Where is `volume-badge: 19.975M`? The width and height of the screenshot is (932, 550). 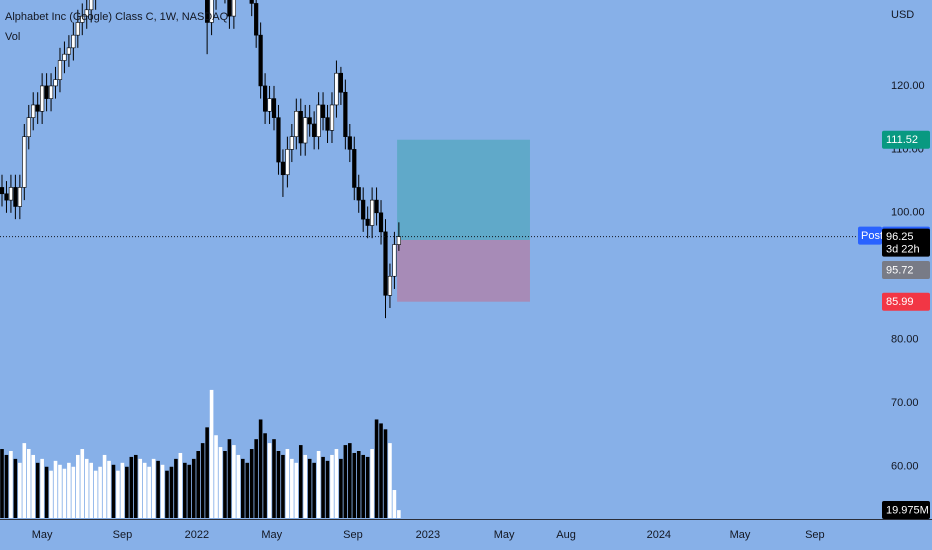 volume-badge: 19.975M is located at coordinates (907, 510).